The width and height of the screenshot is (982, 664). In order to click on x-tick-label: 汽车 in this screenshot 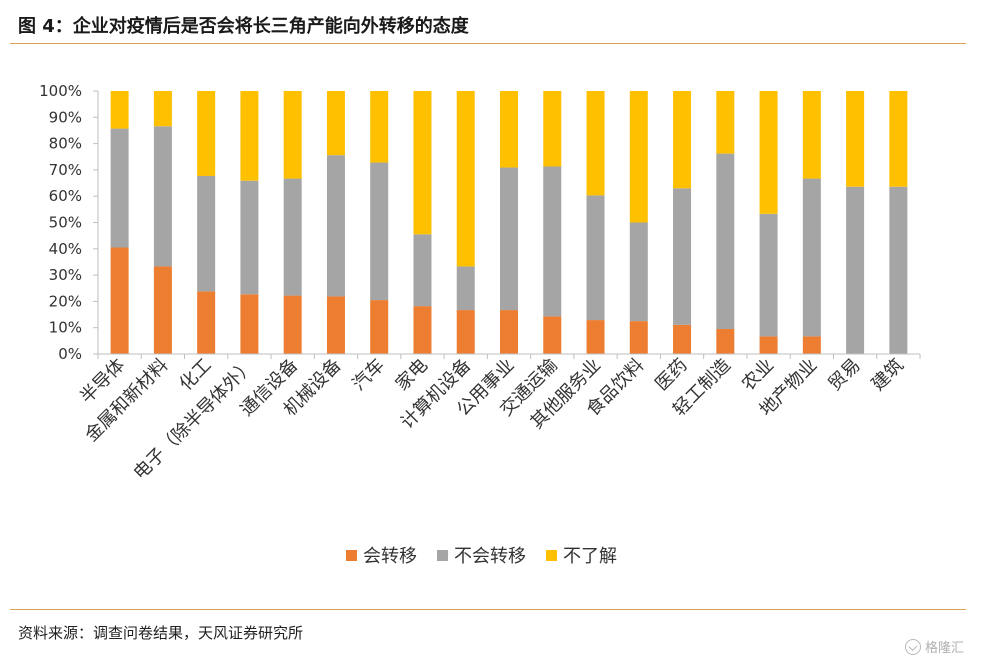, I will do `click(368, 375)`.